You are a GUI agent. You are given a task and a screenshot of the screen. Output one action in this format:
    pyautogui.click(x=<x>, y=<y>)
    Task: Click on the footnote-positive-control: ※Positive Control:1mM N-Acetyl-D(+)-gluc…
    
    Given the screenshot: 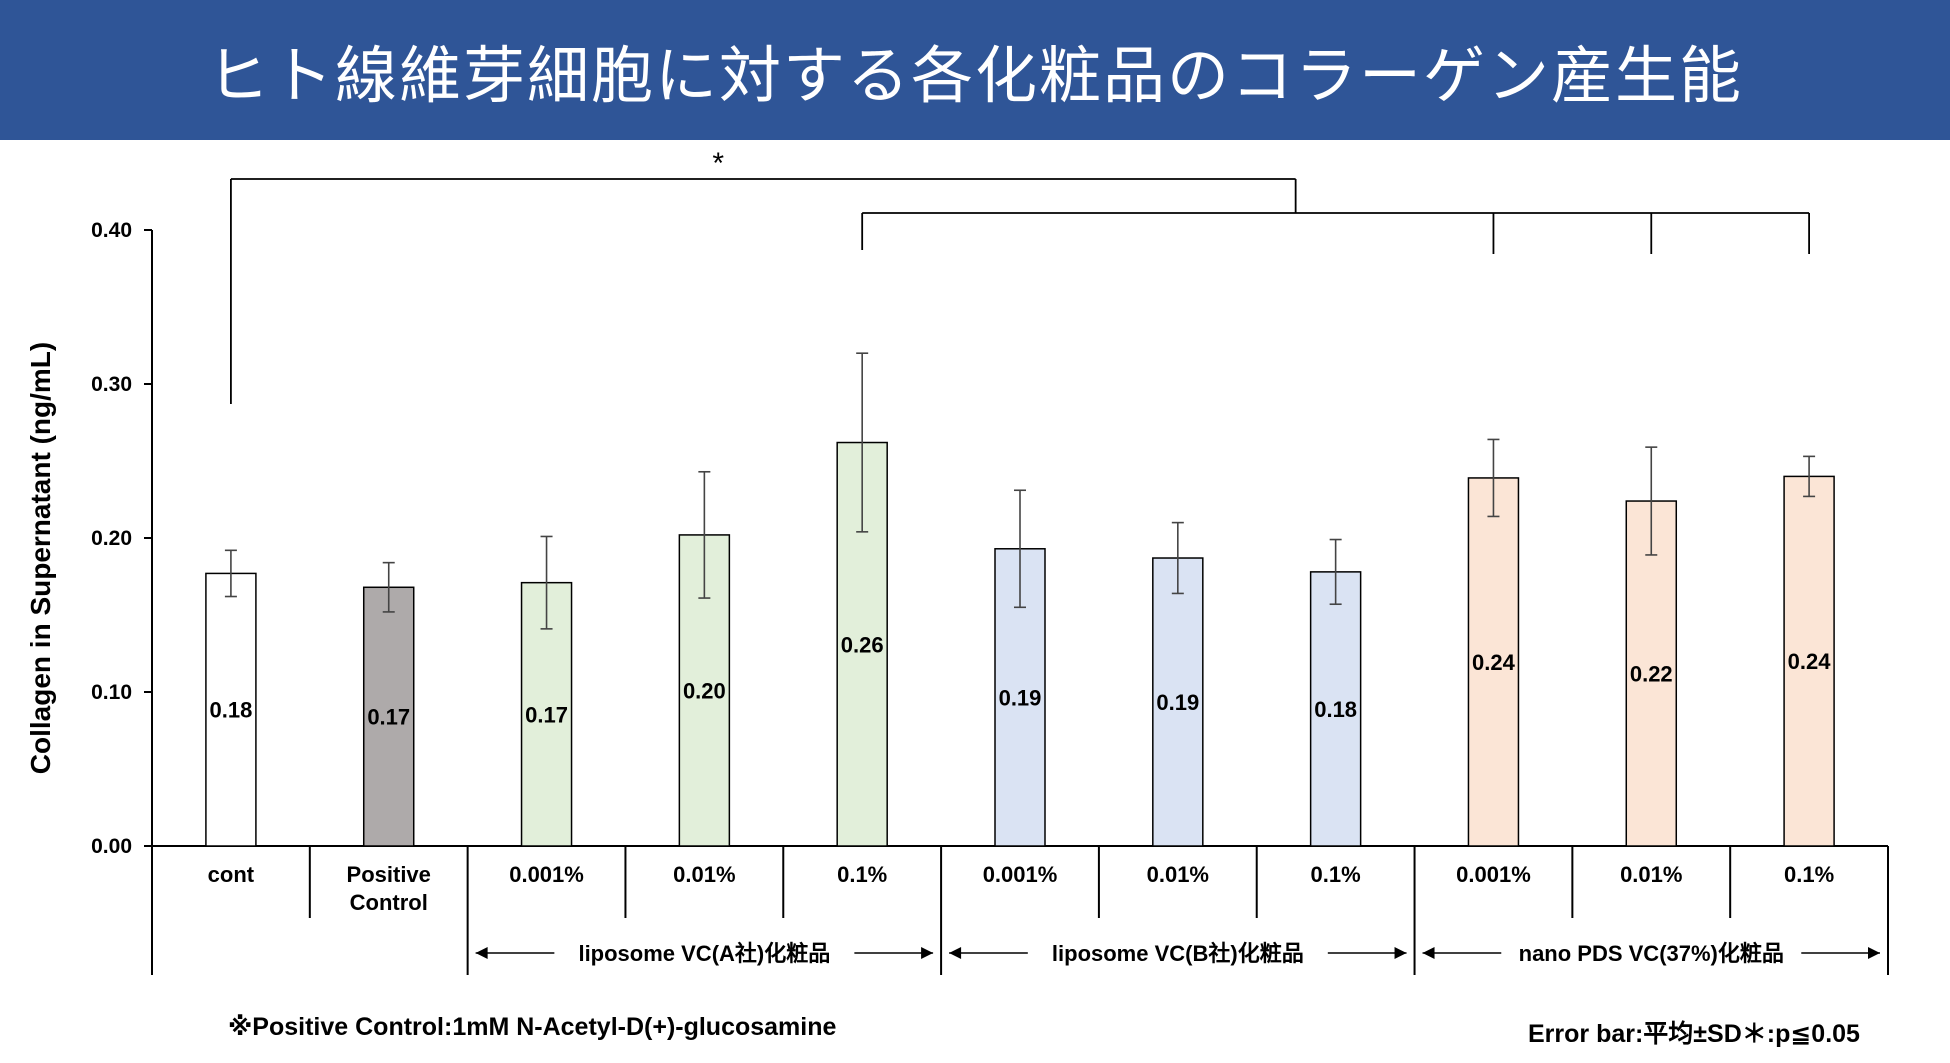 What is the action you would take?
    pyautogui.click(x=532, y=1027)
    